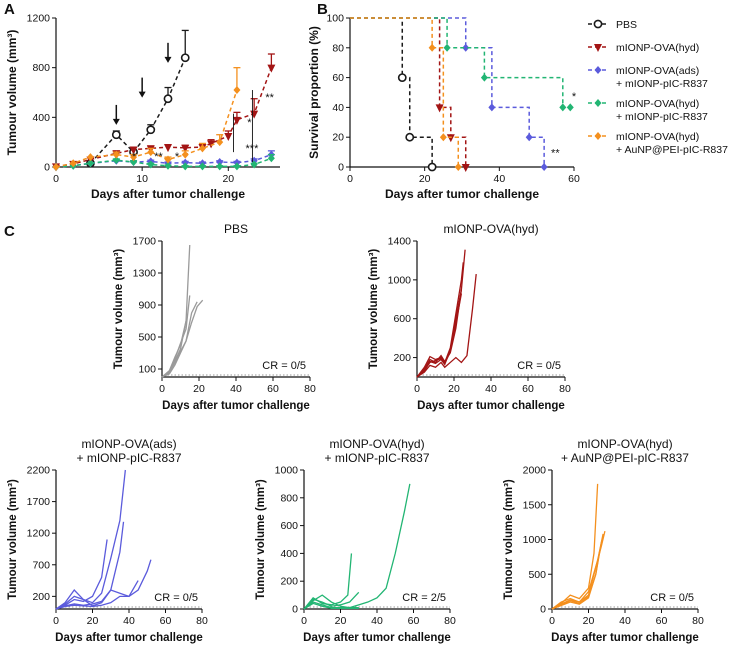 The image size is (736, 656). What do you see at coordinates (662, 117) in the screenshot?
I see `legend-label: + mIONP-pIC-R837` at bounding box center [662, 117].